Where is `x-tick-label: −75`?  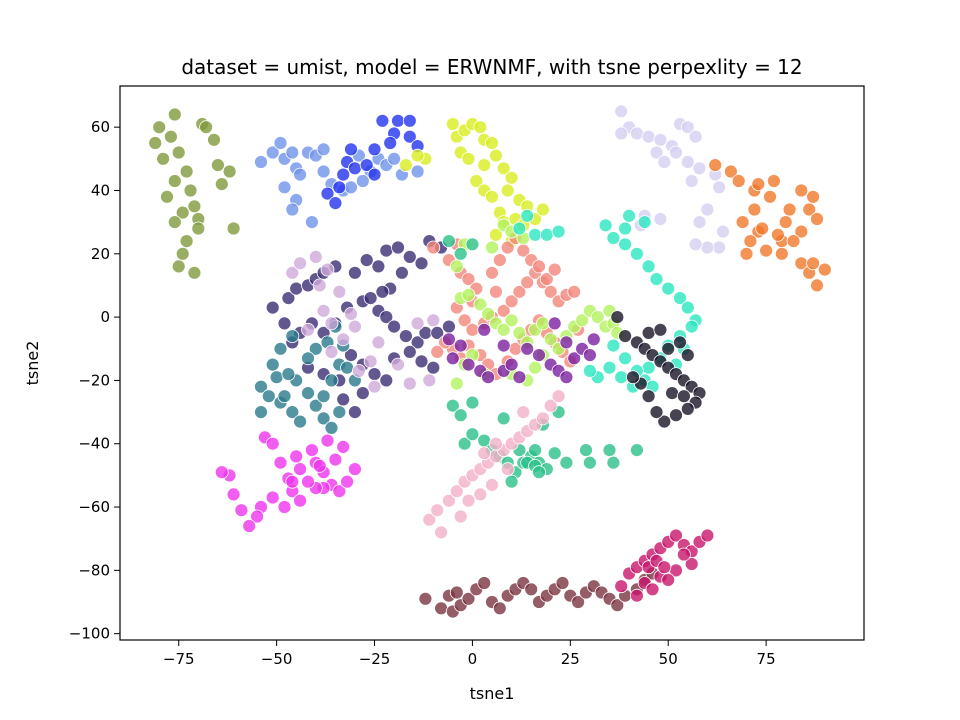 x-tick-label: −75 is located at coordinates (179, 659).